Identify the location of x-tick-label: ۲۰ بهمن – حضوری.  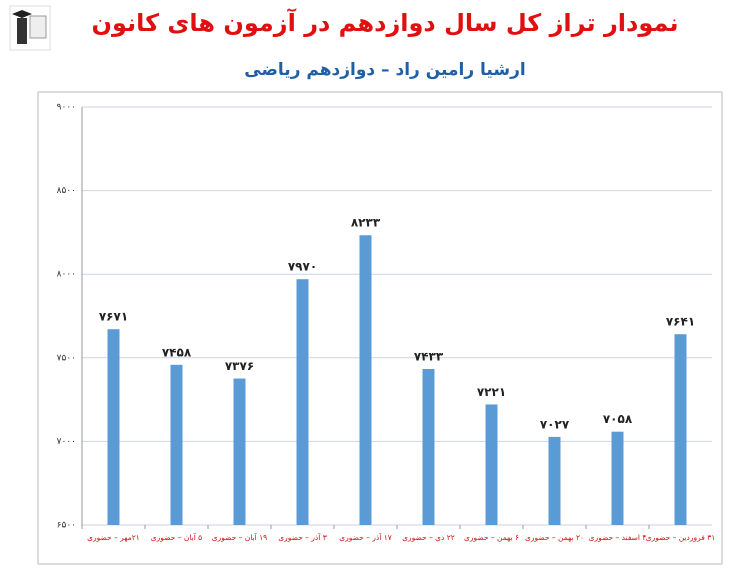
(554, 537).